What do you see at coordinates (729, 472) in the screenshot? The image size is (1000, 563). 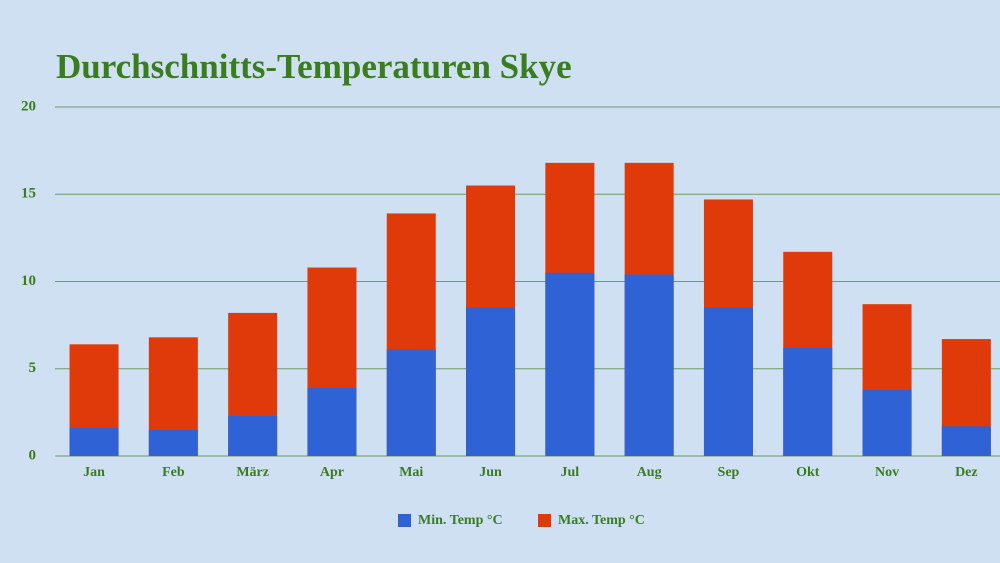 I see `x-tick-label: Sep` at bounding box center [729, 472].